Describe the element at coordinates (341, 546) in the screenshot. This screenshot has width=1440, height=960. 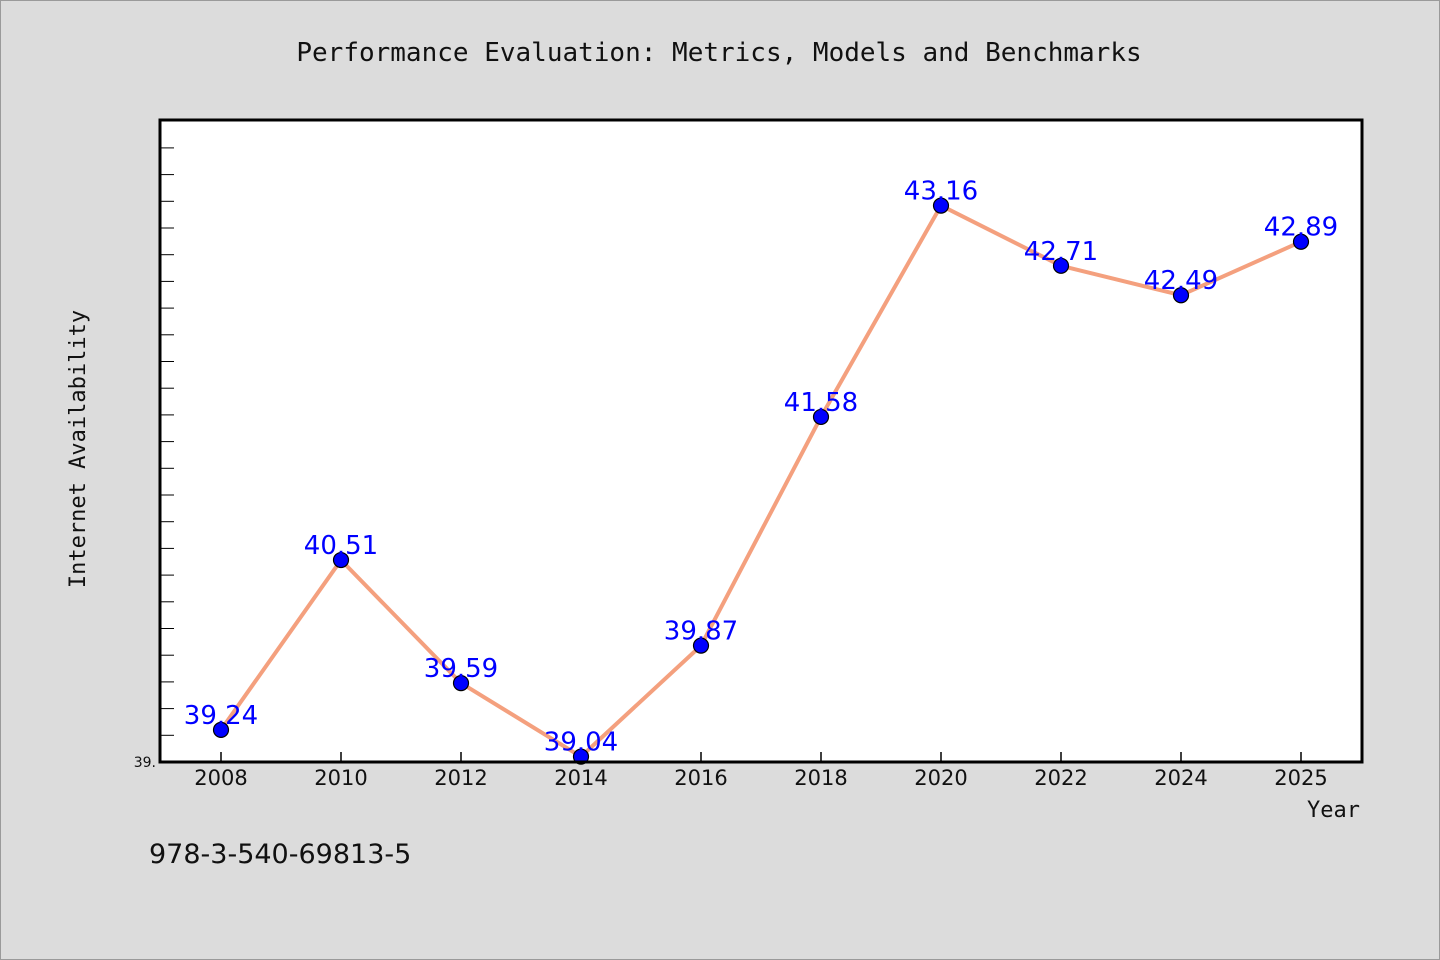
I see `data-label: 40.51` at that location.